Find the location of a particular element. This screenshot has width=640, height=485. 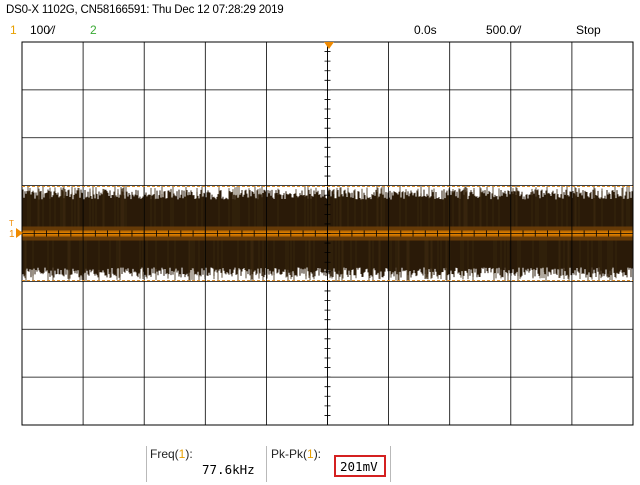

trigger-level-marker: T is located at coordinates (11, 223).